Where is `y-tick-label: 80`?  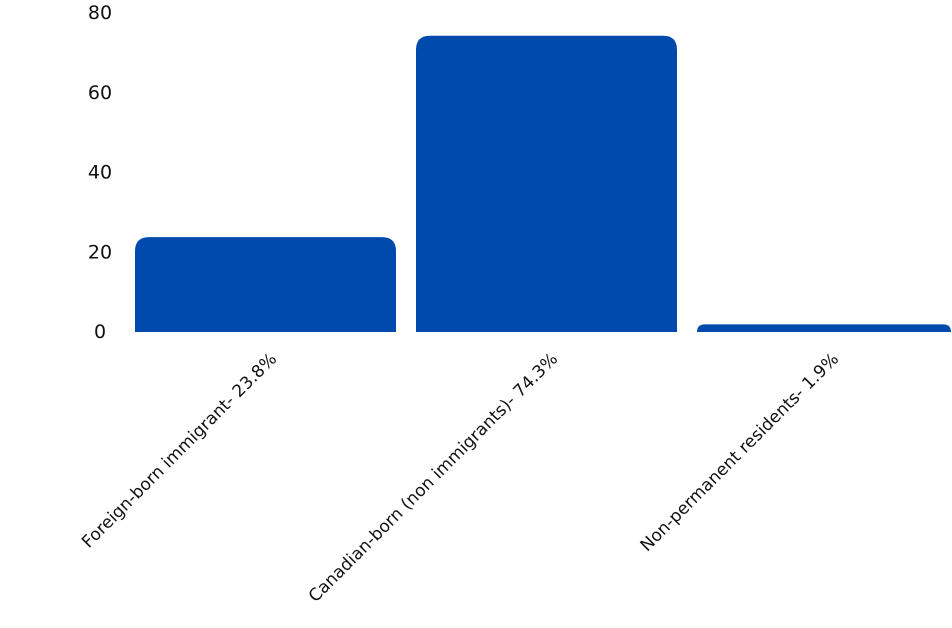 y-tick-label: 80 is located at coordinates (100, 13).